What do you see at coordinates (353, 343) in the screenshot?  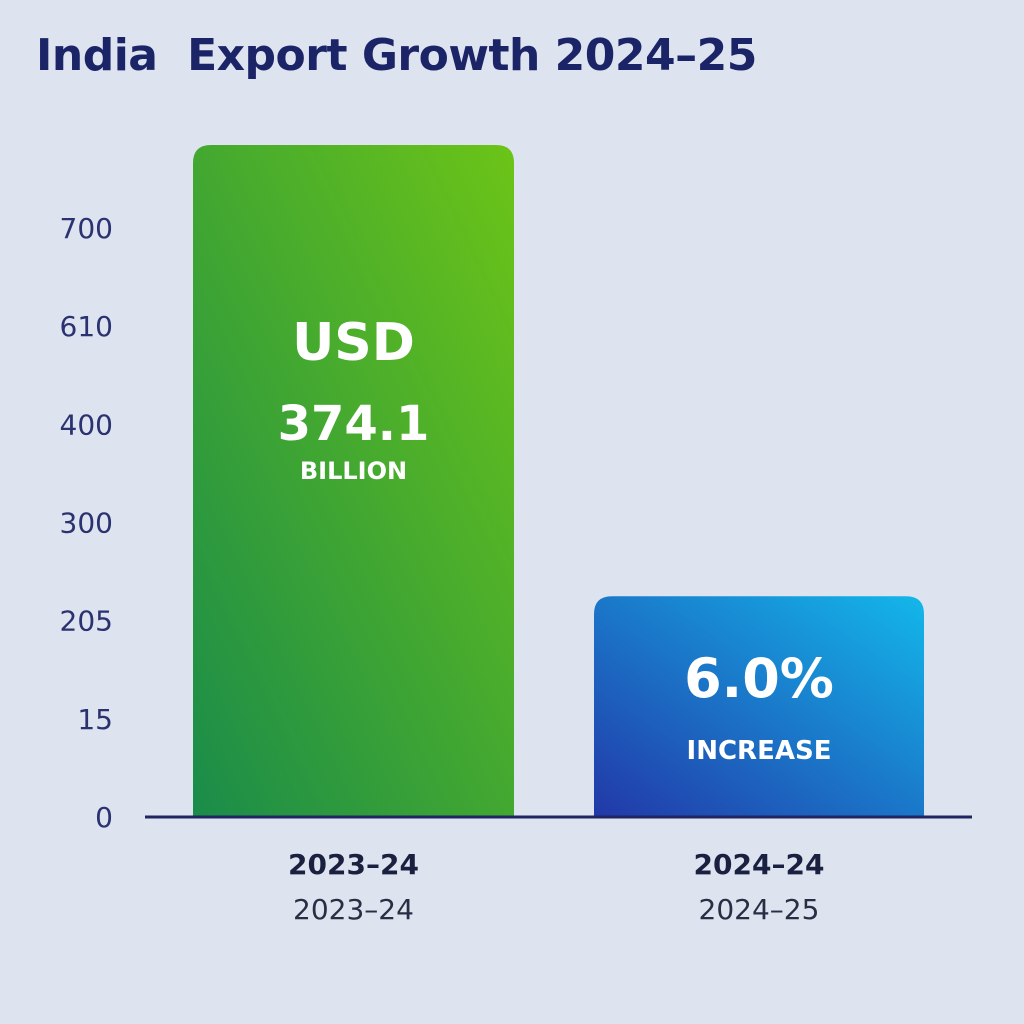 I see `bar-1-label-line: USD` at bounding box center [353, 343].